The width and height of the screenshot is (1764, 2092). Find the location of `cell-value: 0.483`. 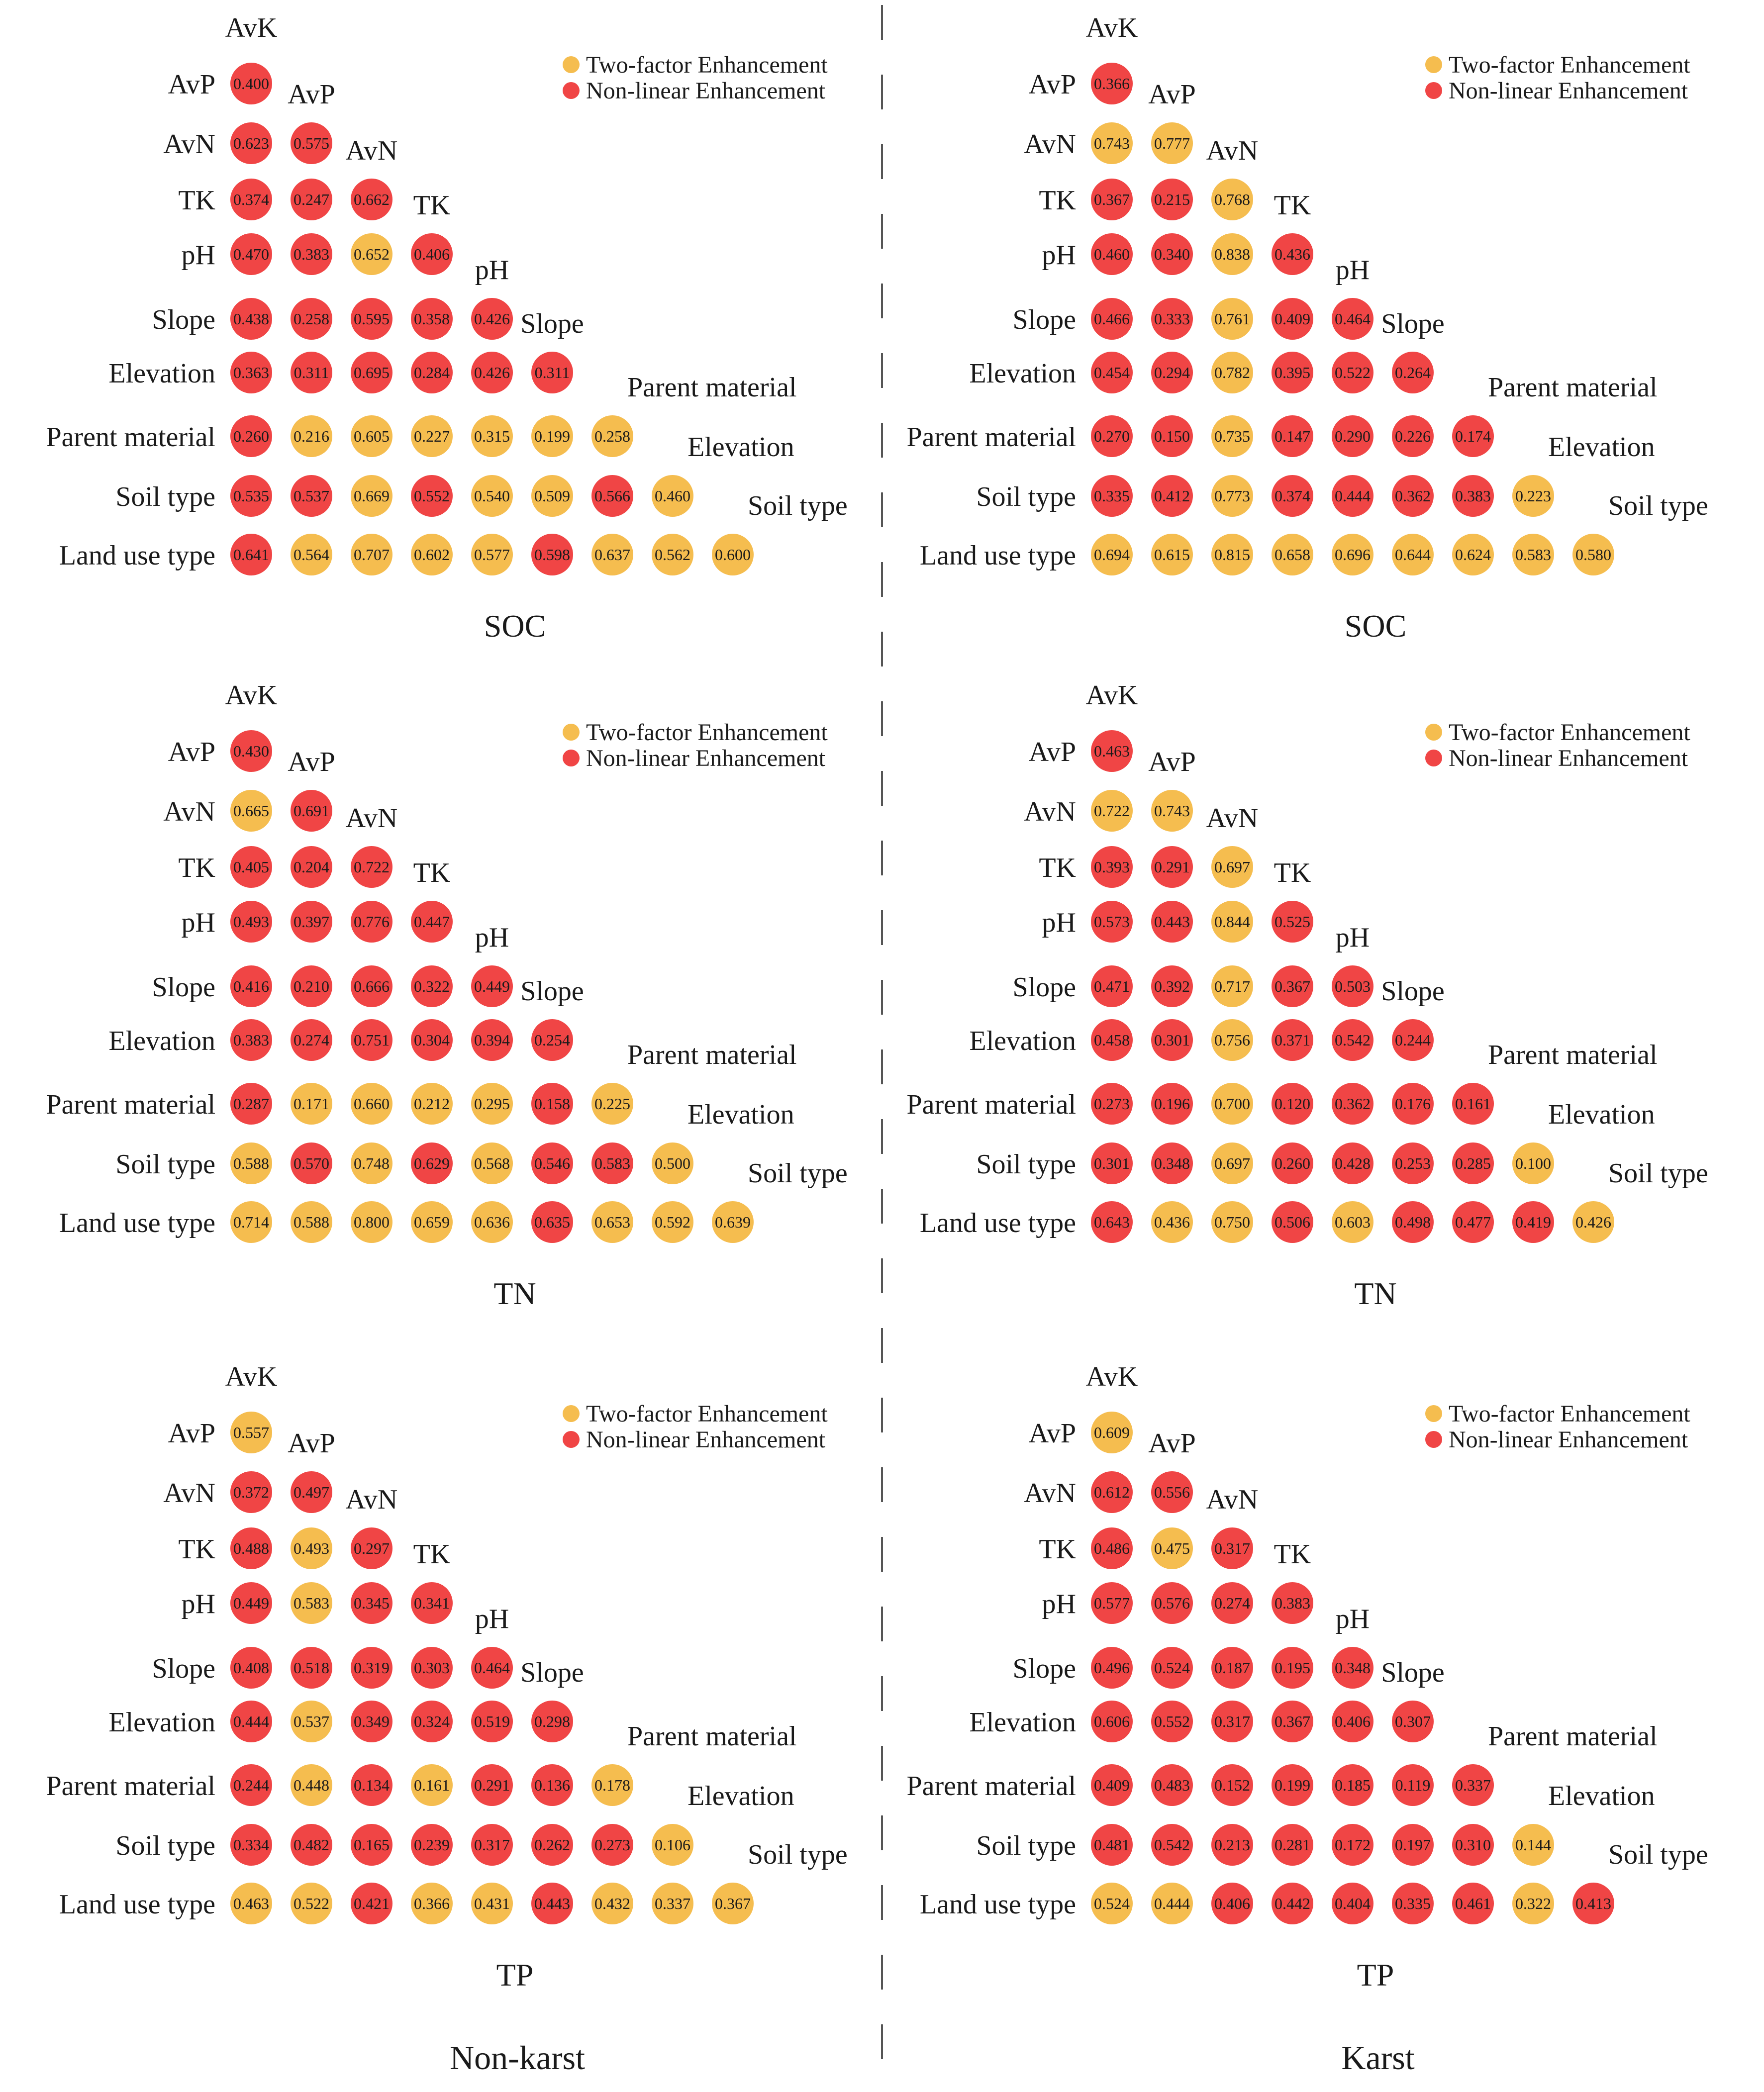

cell-value: 0.483 is located at coordinates (1172, 1785).